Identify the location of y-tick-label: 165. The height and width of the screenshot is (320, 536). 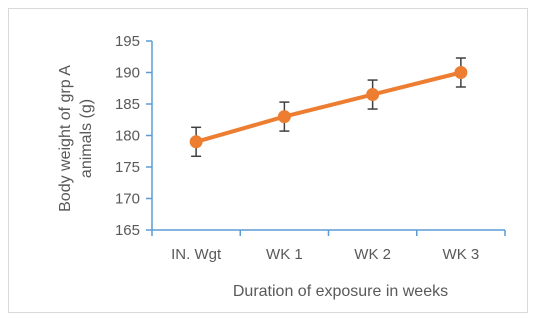
(127, 230).